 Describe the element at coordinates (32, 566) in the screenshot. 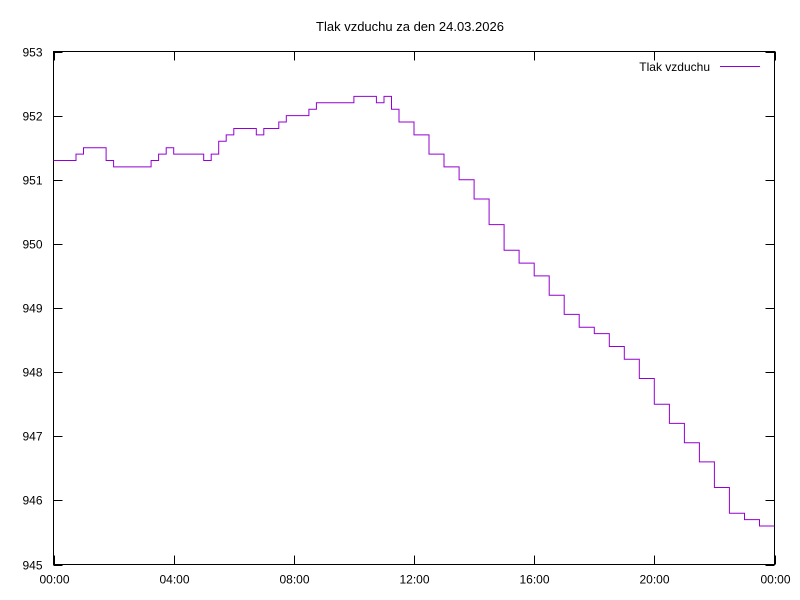

I see `y-tick-label: 945` at that location.